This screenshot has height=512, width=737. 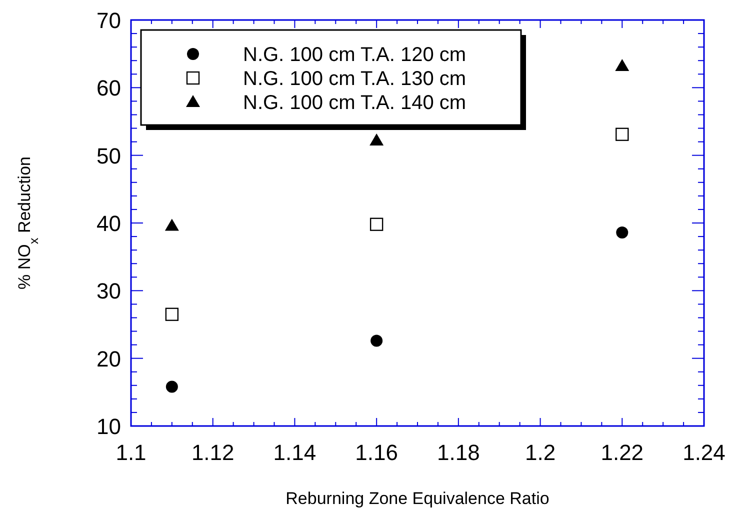 I want to click on x-tick-label: 1.1, so click(x=131, y=452).